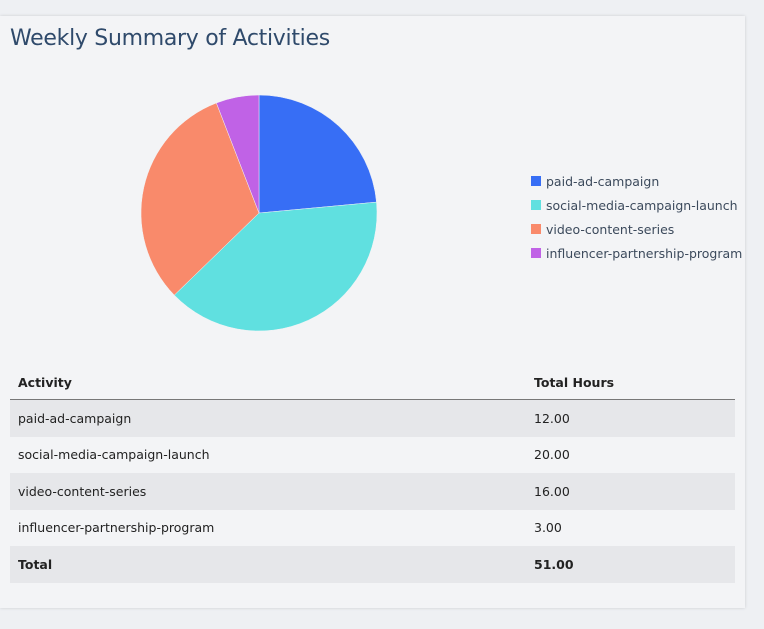  I want to click on legend-item: video-content-series, so click(636, 229).